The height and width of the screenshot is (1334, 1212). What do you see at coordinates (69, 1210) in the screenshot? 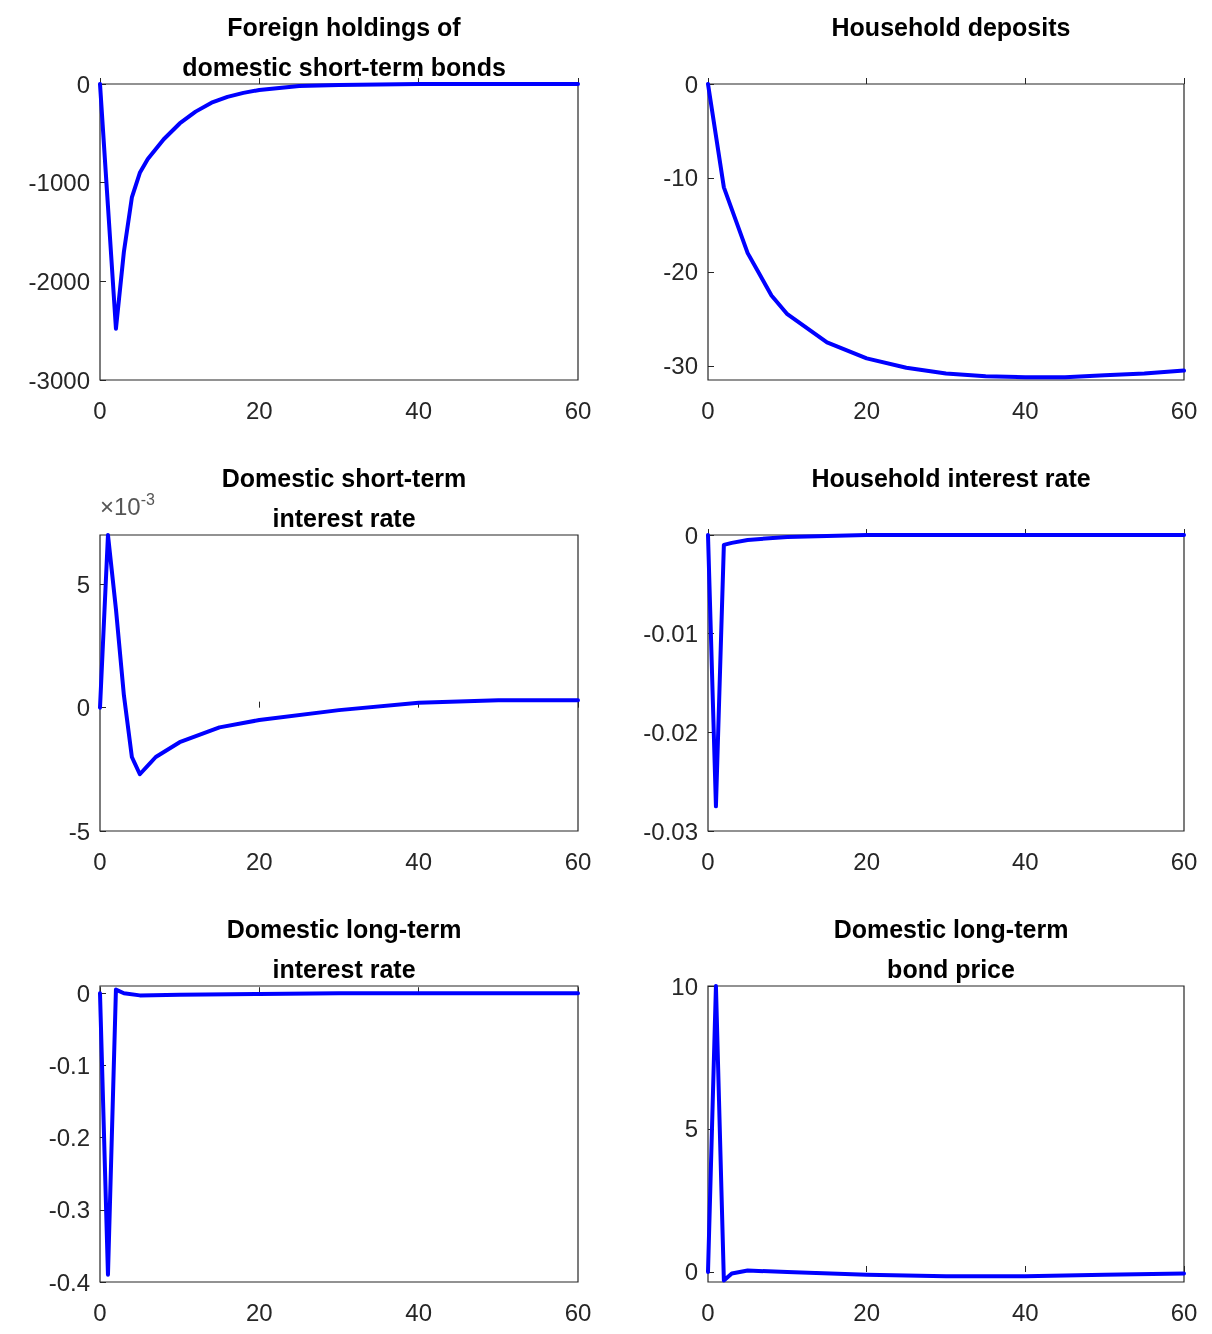
I see `y-tick-label: -0.3` at bounding box center [69, 1210].